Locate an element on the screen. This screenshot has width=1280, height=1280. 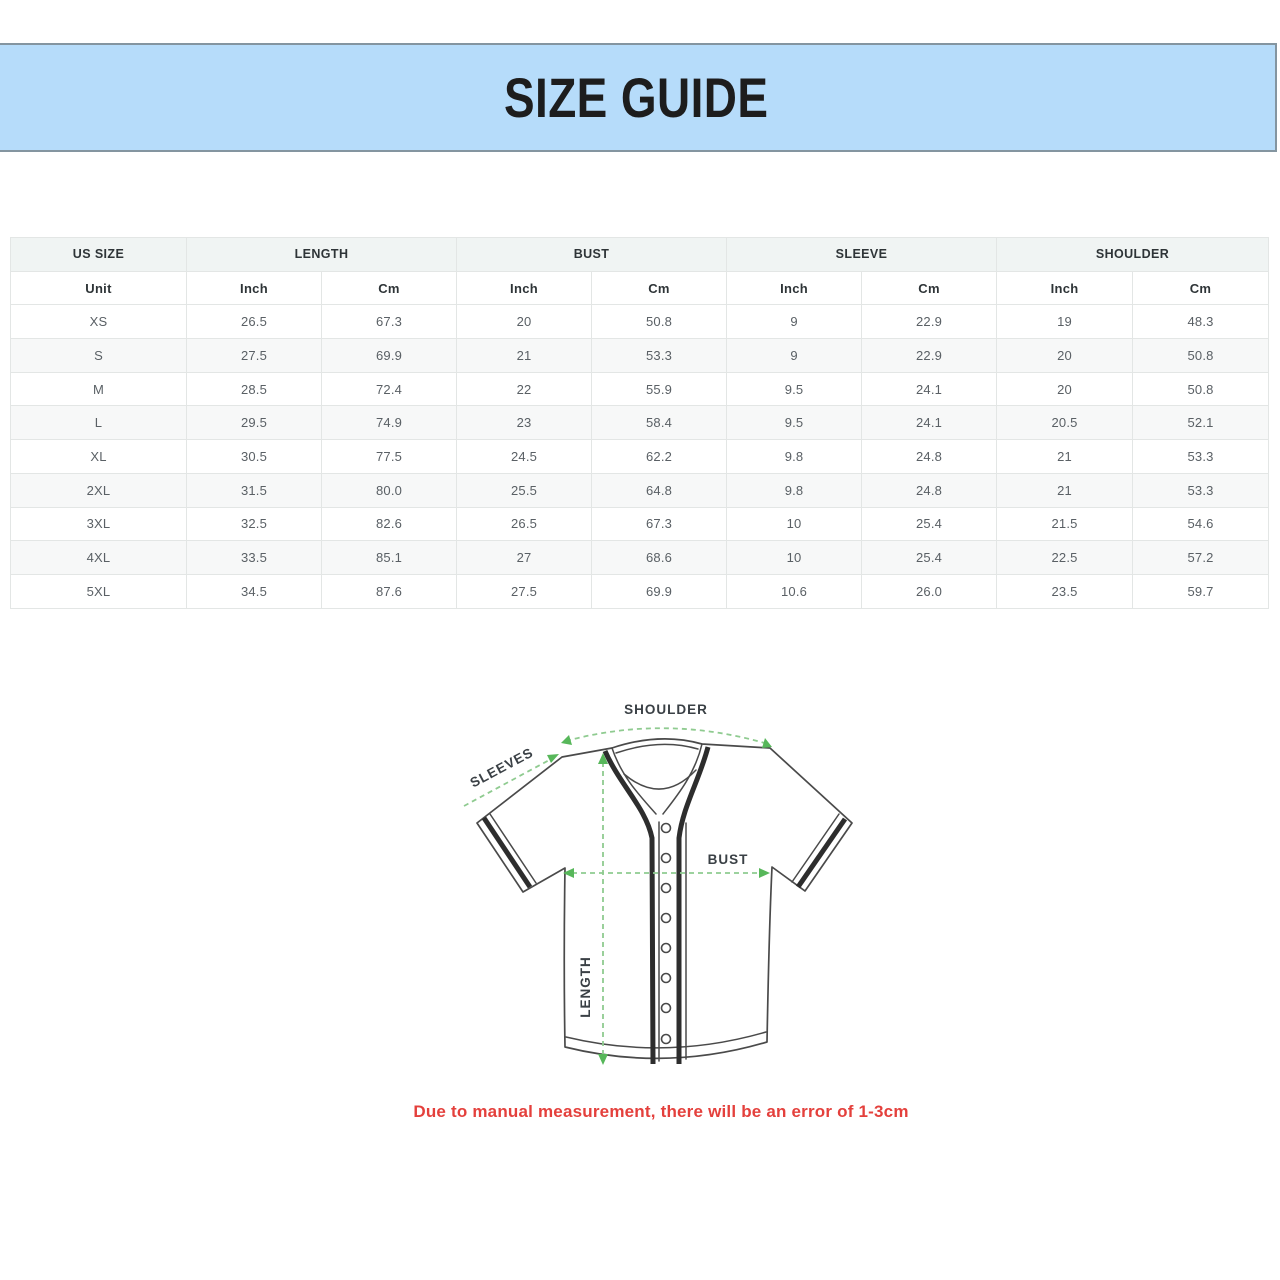
sleeves-measure-line is located at coordinates (508, 782).